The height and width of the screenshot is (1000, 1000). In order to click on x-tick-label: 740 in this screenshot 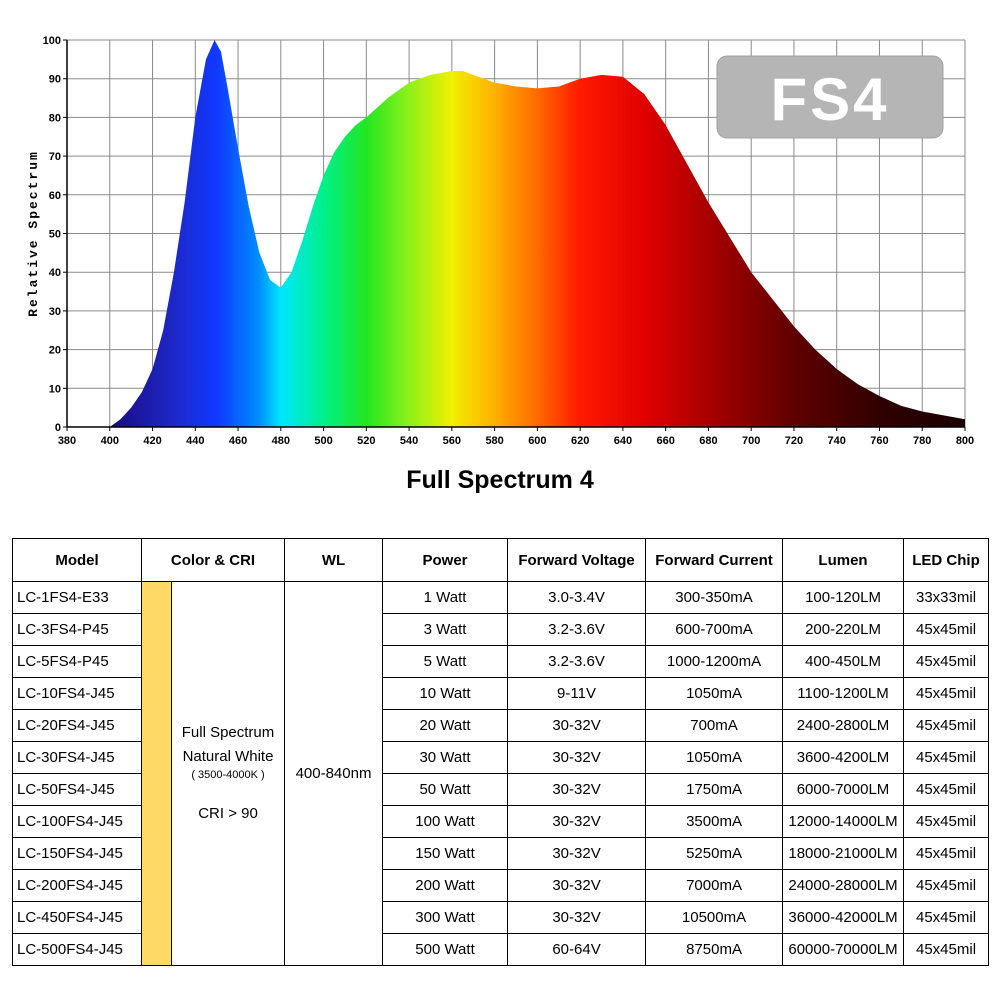, I will do `click(837, 441)`.